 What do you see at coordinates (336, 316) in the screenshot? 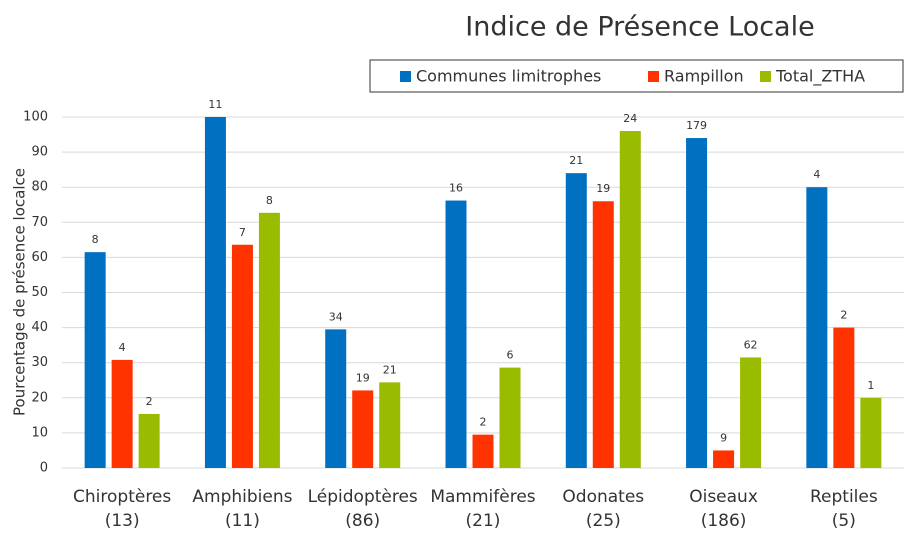
I see `data-label: 34` at bounding box center [336, 316].